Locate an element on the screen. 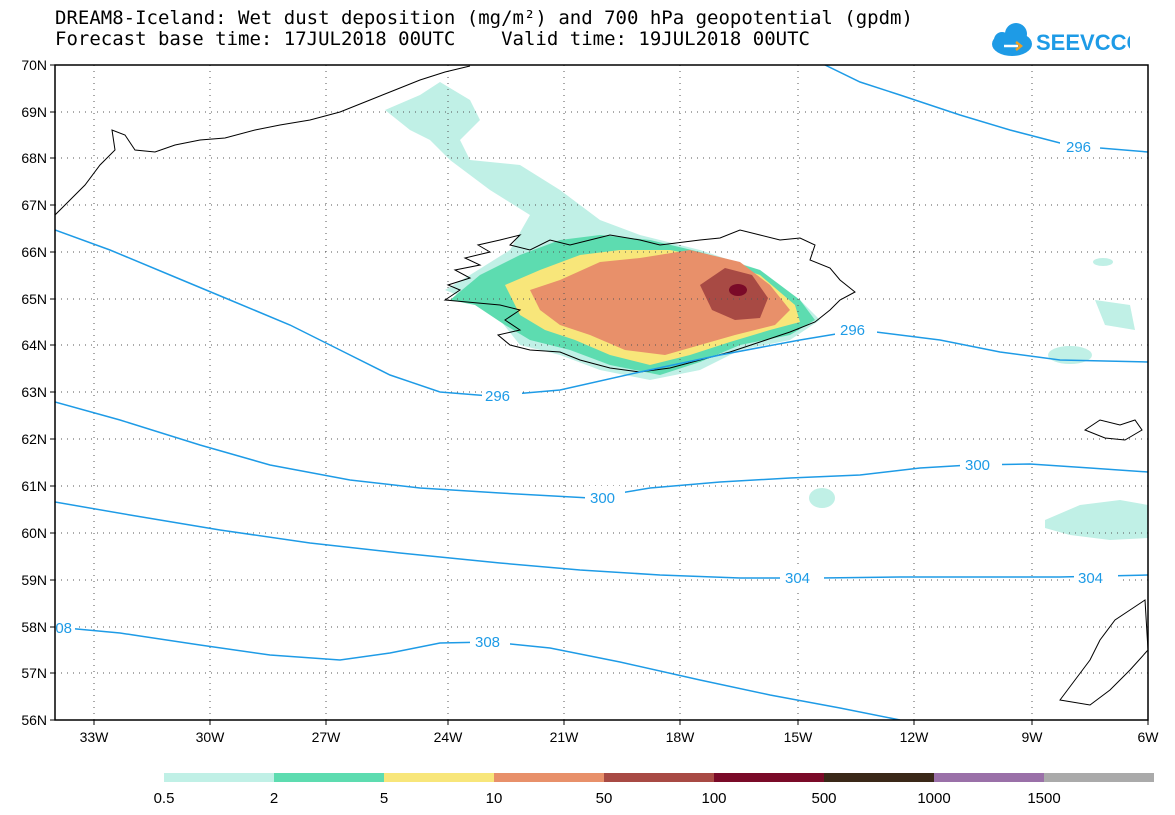  lon-label: 6W is located at coordinates (1149, 737).